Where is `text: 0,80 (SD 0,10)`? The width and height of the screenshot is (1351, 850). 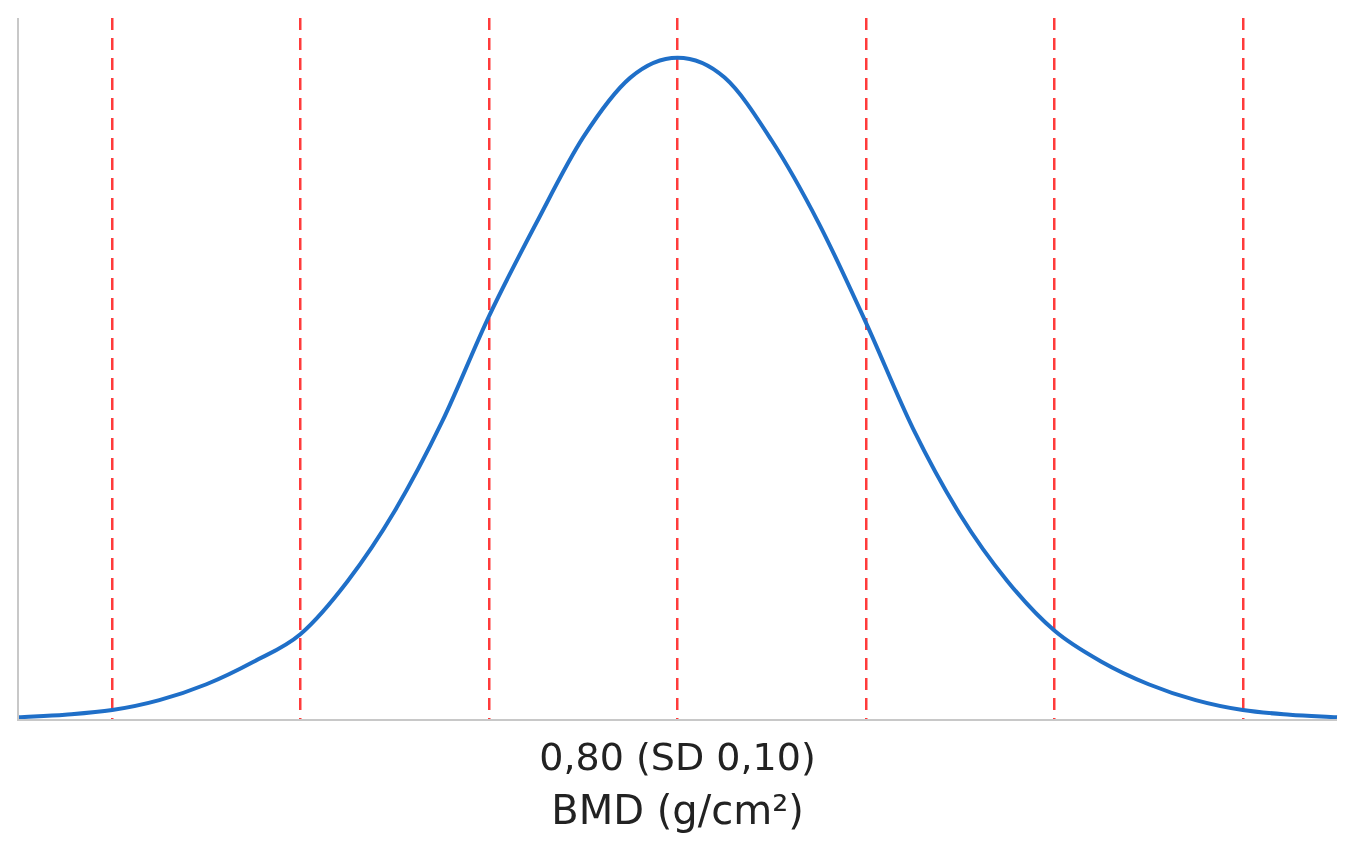 text: 0,80 (SD 0,10) is located at coordinates (677, 756).